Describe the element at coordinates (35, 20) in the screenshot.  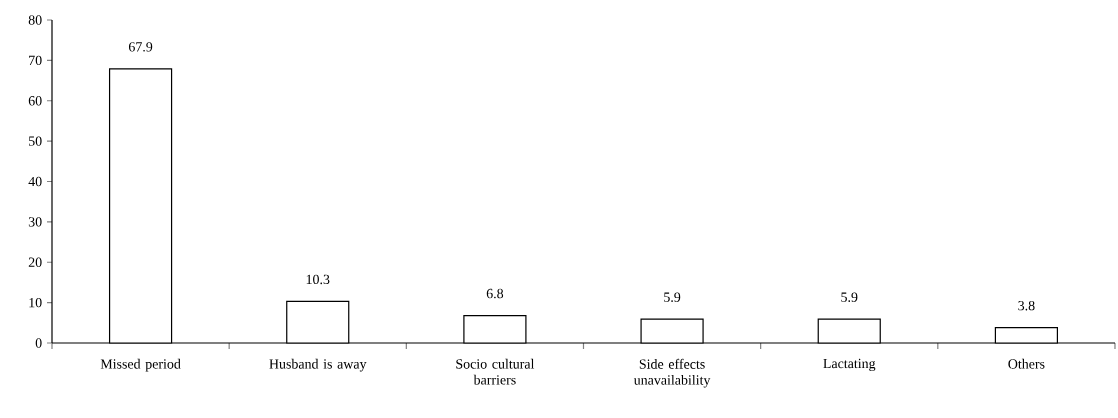
I see `y-tick-label: 80` at that location.